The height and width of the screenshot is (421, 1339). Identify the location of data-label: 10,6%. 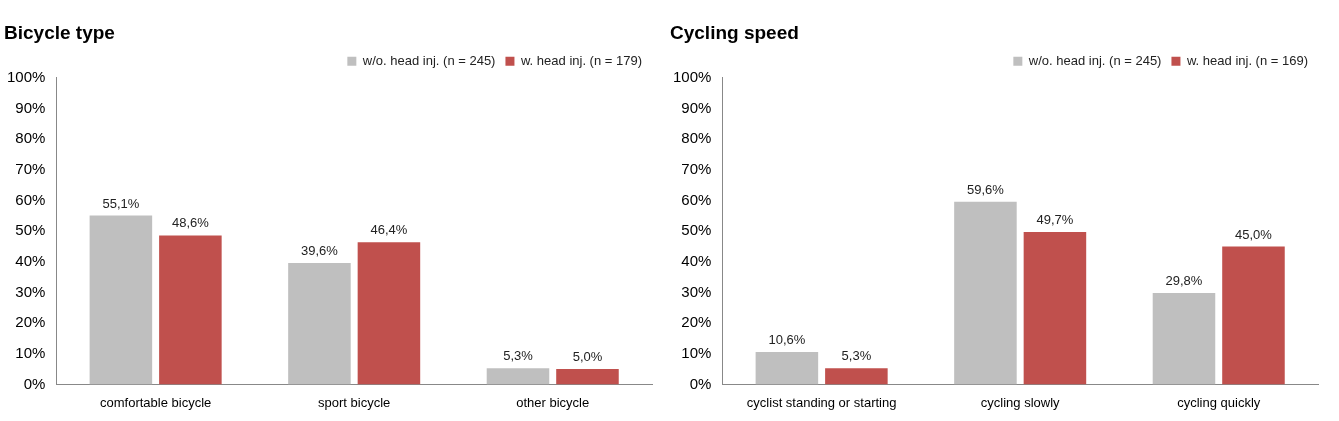
(787, 339).